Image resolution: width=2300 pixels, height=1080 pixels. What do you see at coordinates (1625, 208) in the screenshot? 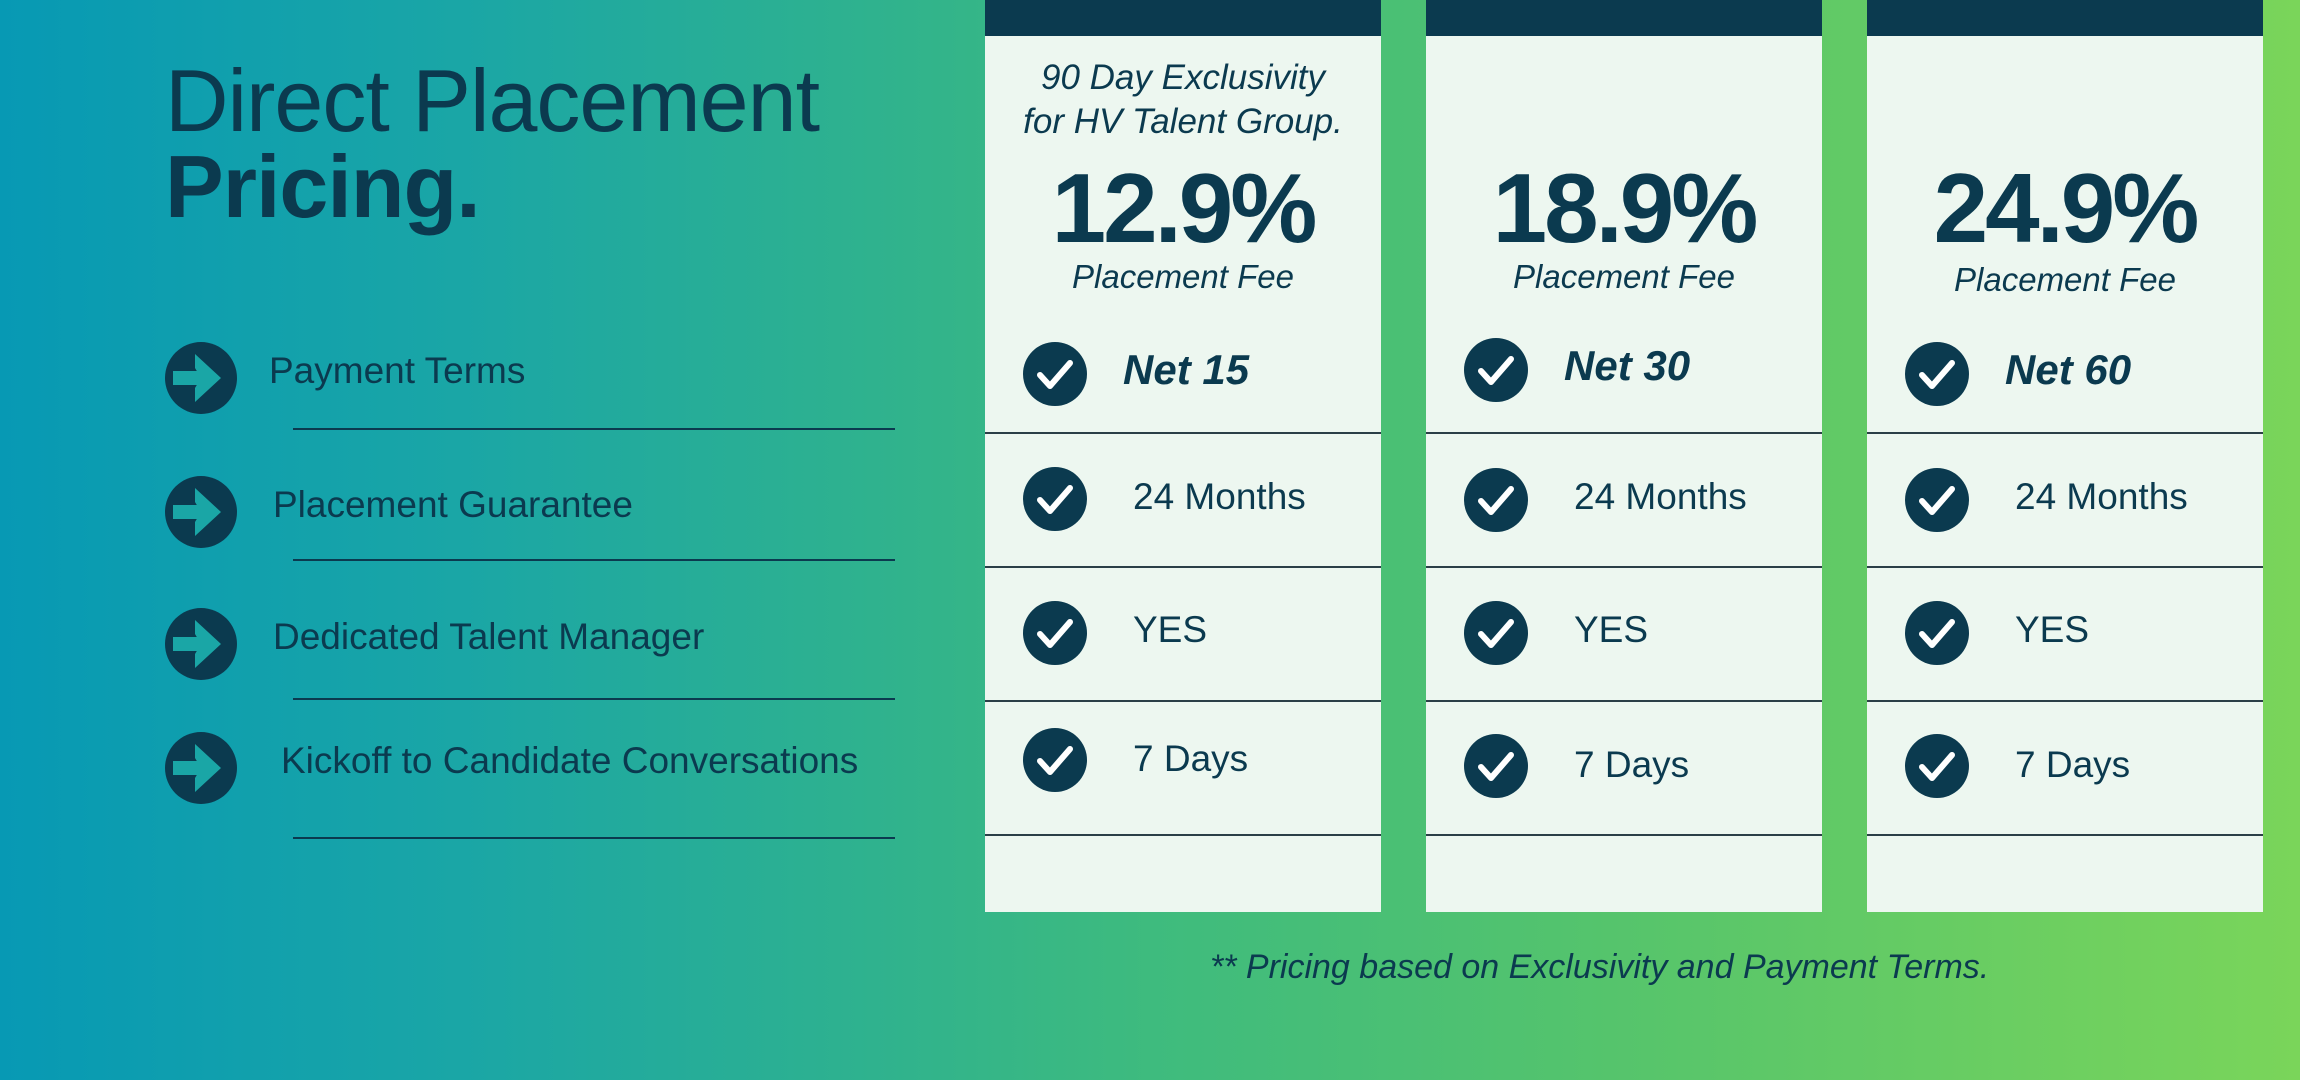
I see `placement-fee-value: 18.9%` at bounding box center [1625, 208].